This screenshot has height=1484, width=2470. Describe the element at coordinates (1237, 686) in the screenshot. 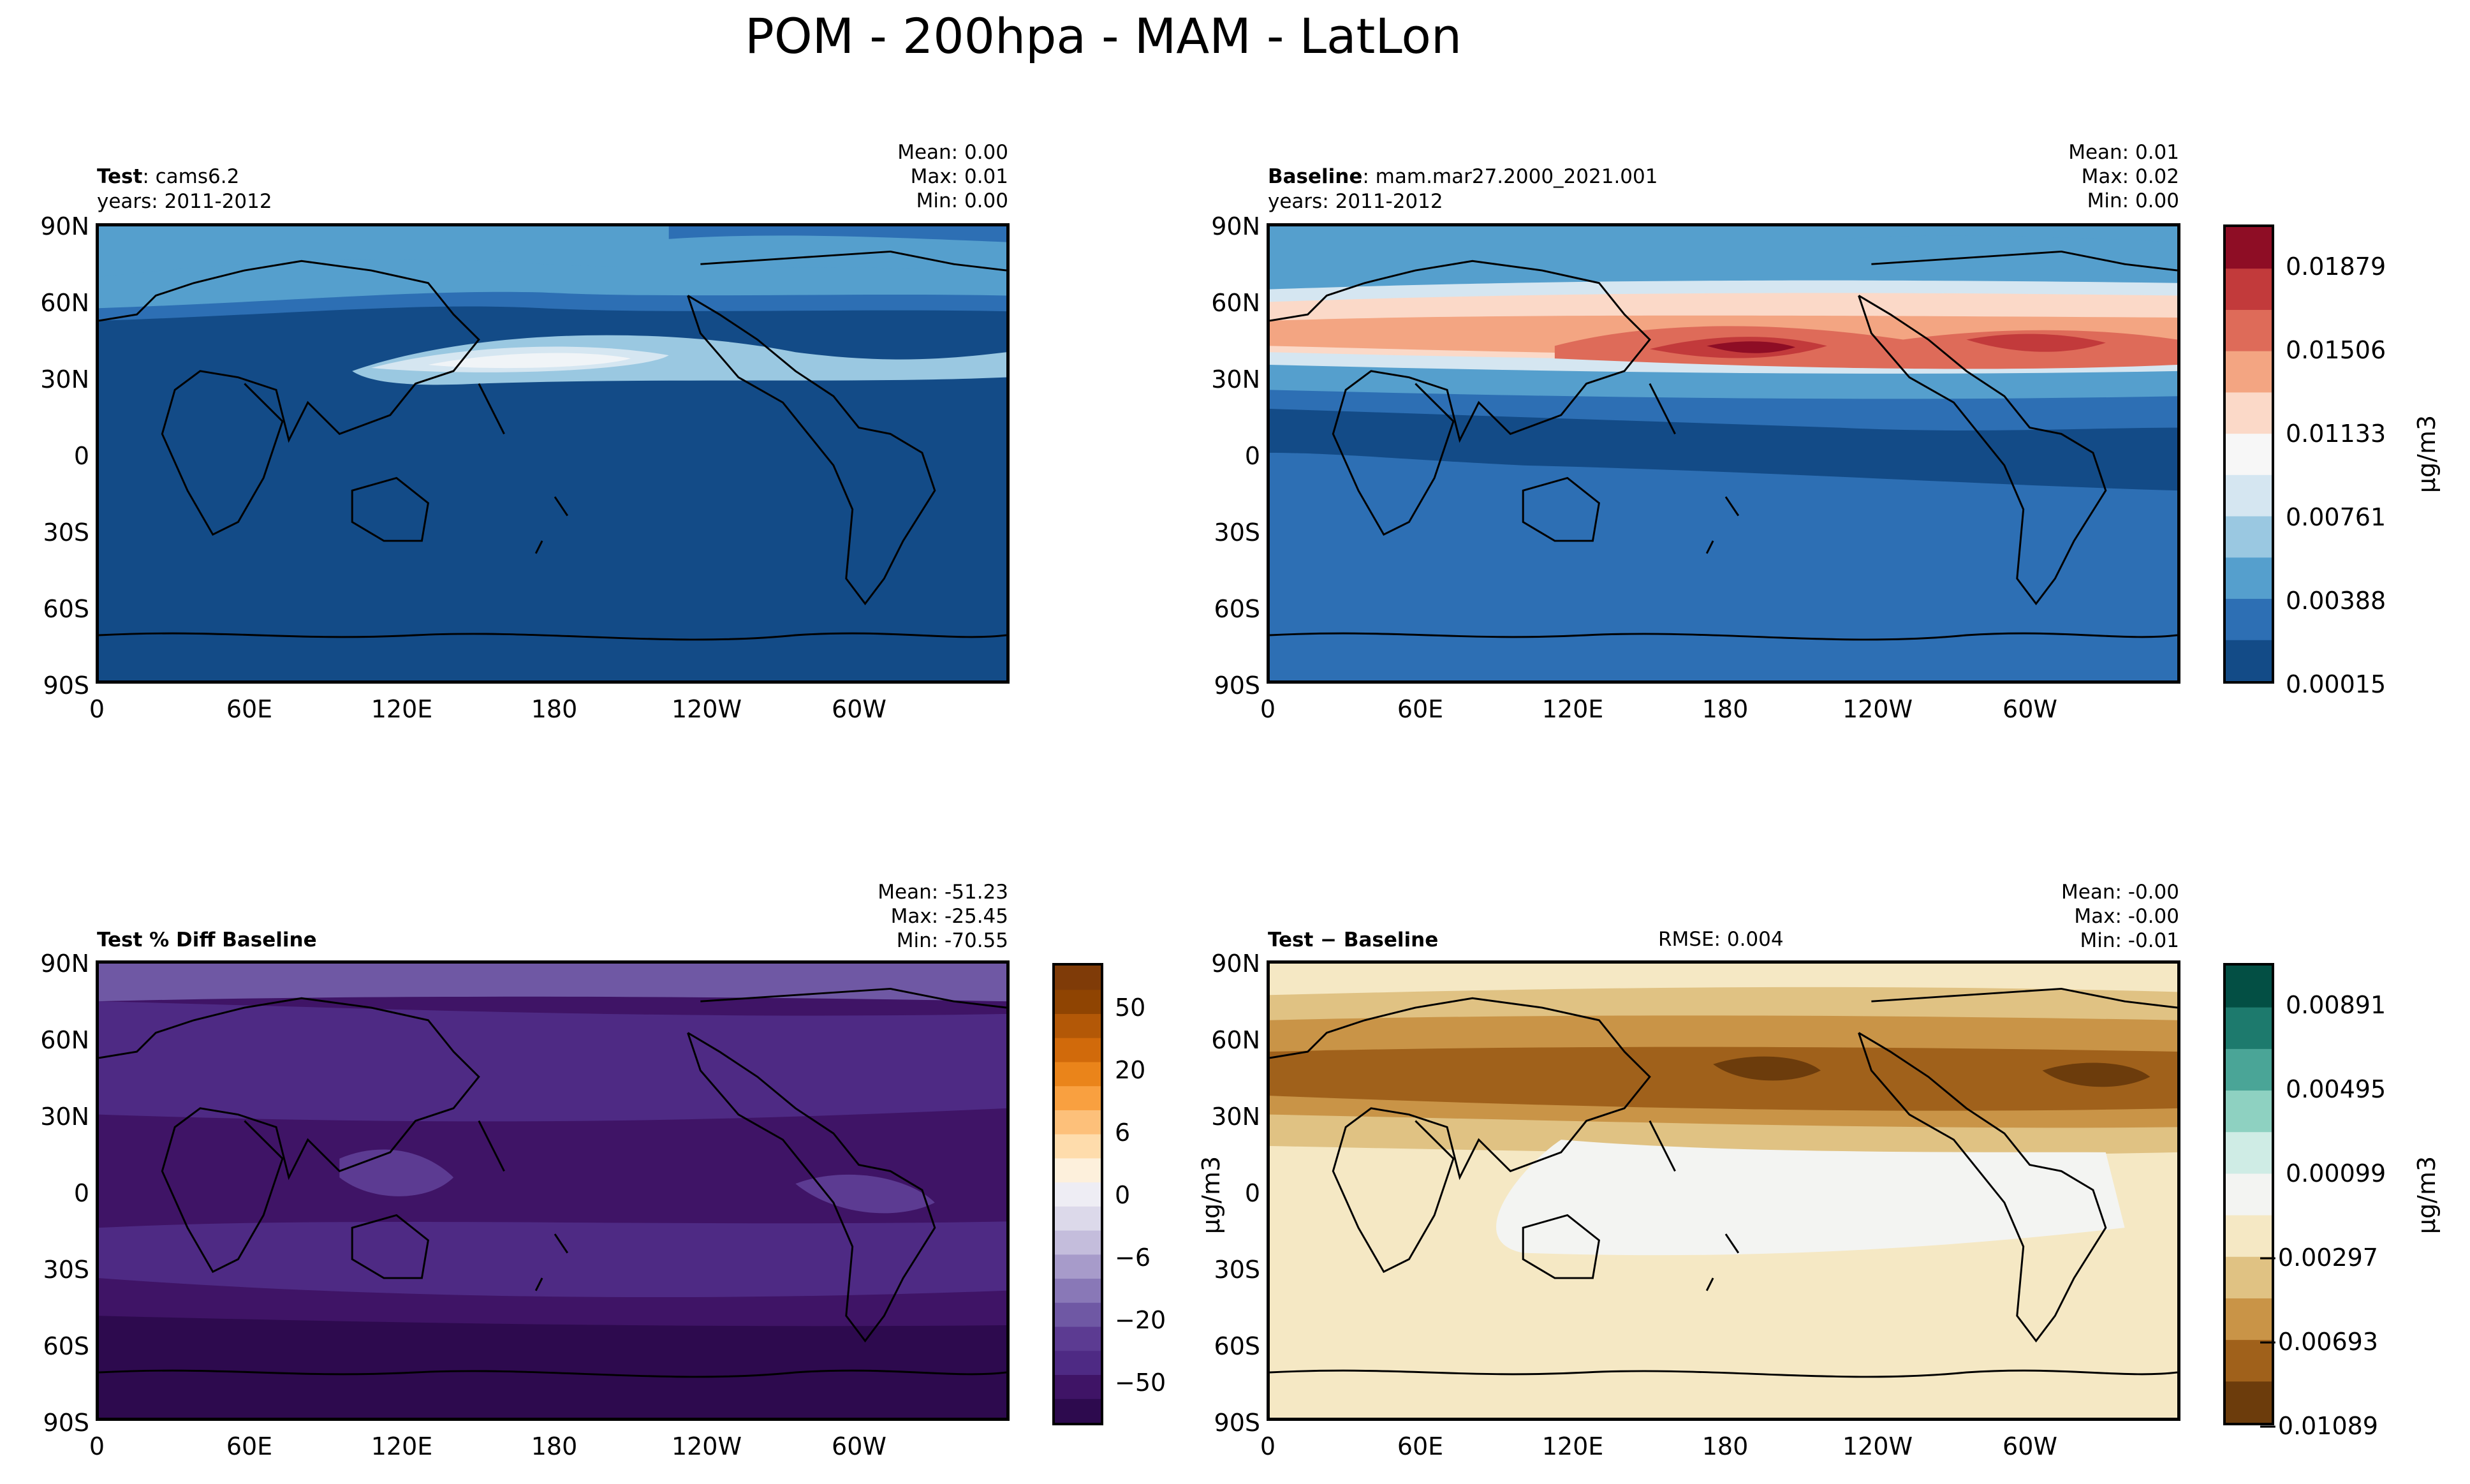

I see `baseline-ytick-90s: 90S` at that location.